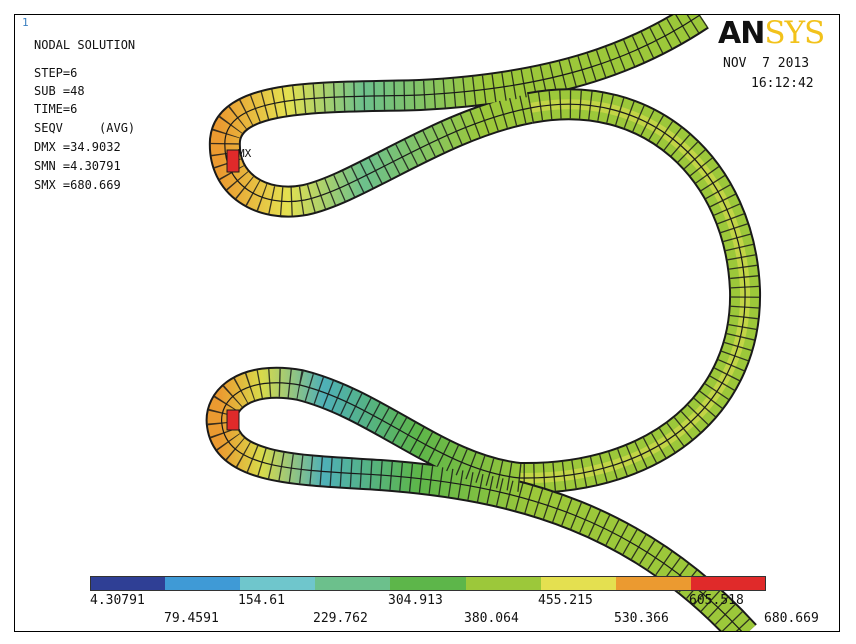 This screenshot has width=856, height=644. What do you see at coordinates (791, 618) in the screenshot?
I see `legend-label-10: 680.669` at bounding box center [791, 618].